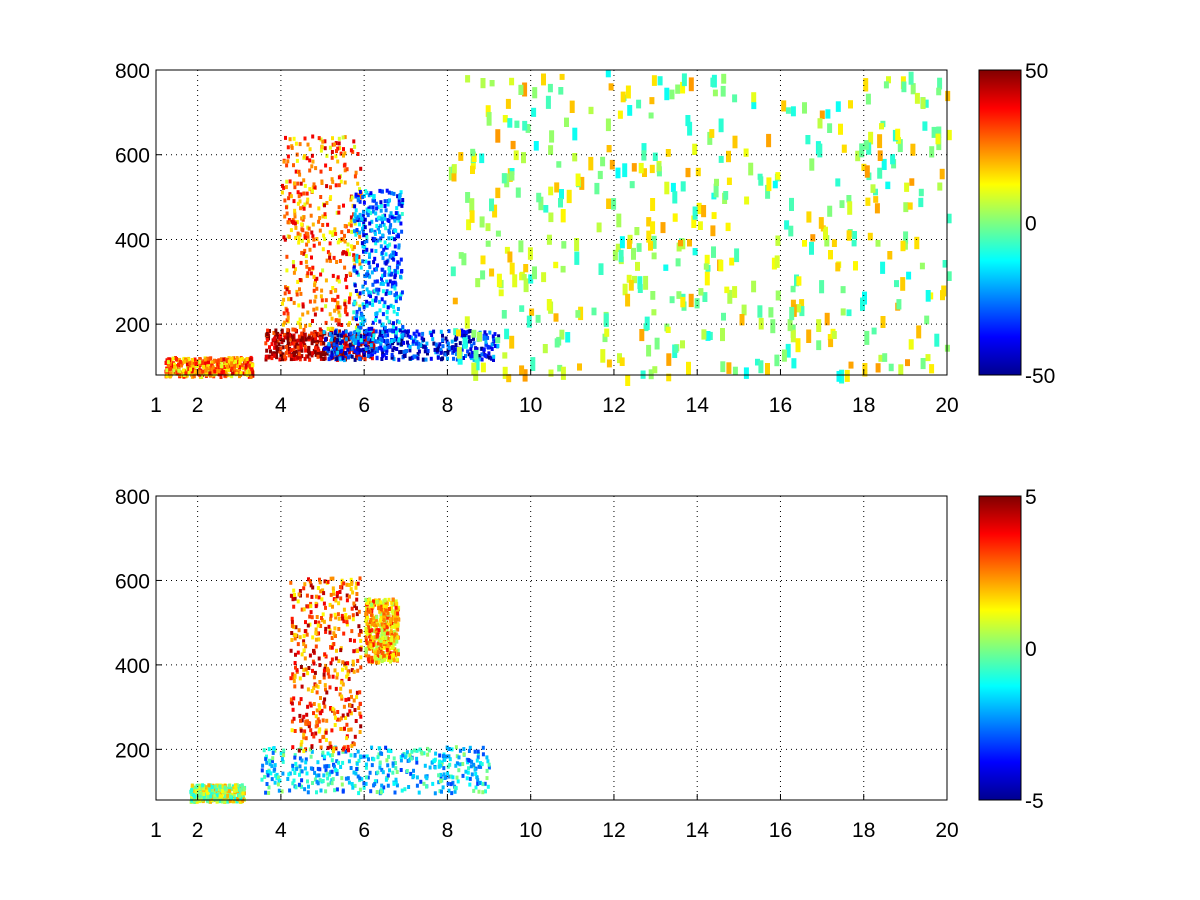  Describe the element at coordinates (863, 405) in the screenshot. I see `top-x-tick-label: 18` at that location.